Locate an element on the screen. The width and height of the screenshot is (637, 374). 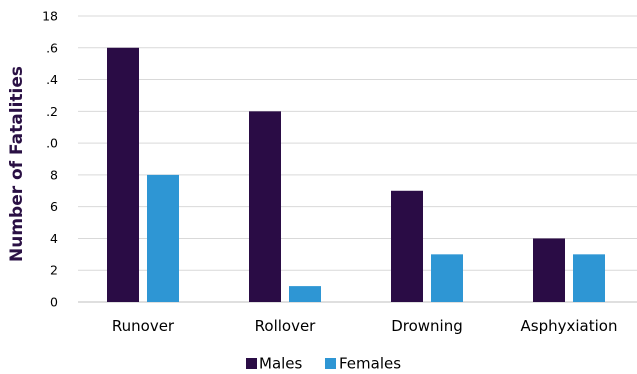
y-tick-label: .2 is located at coordinates (52, 111).